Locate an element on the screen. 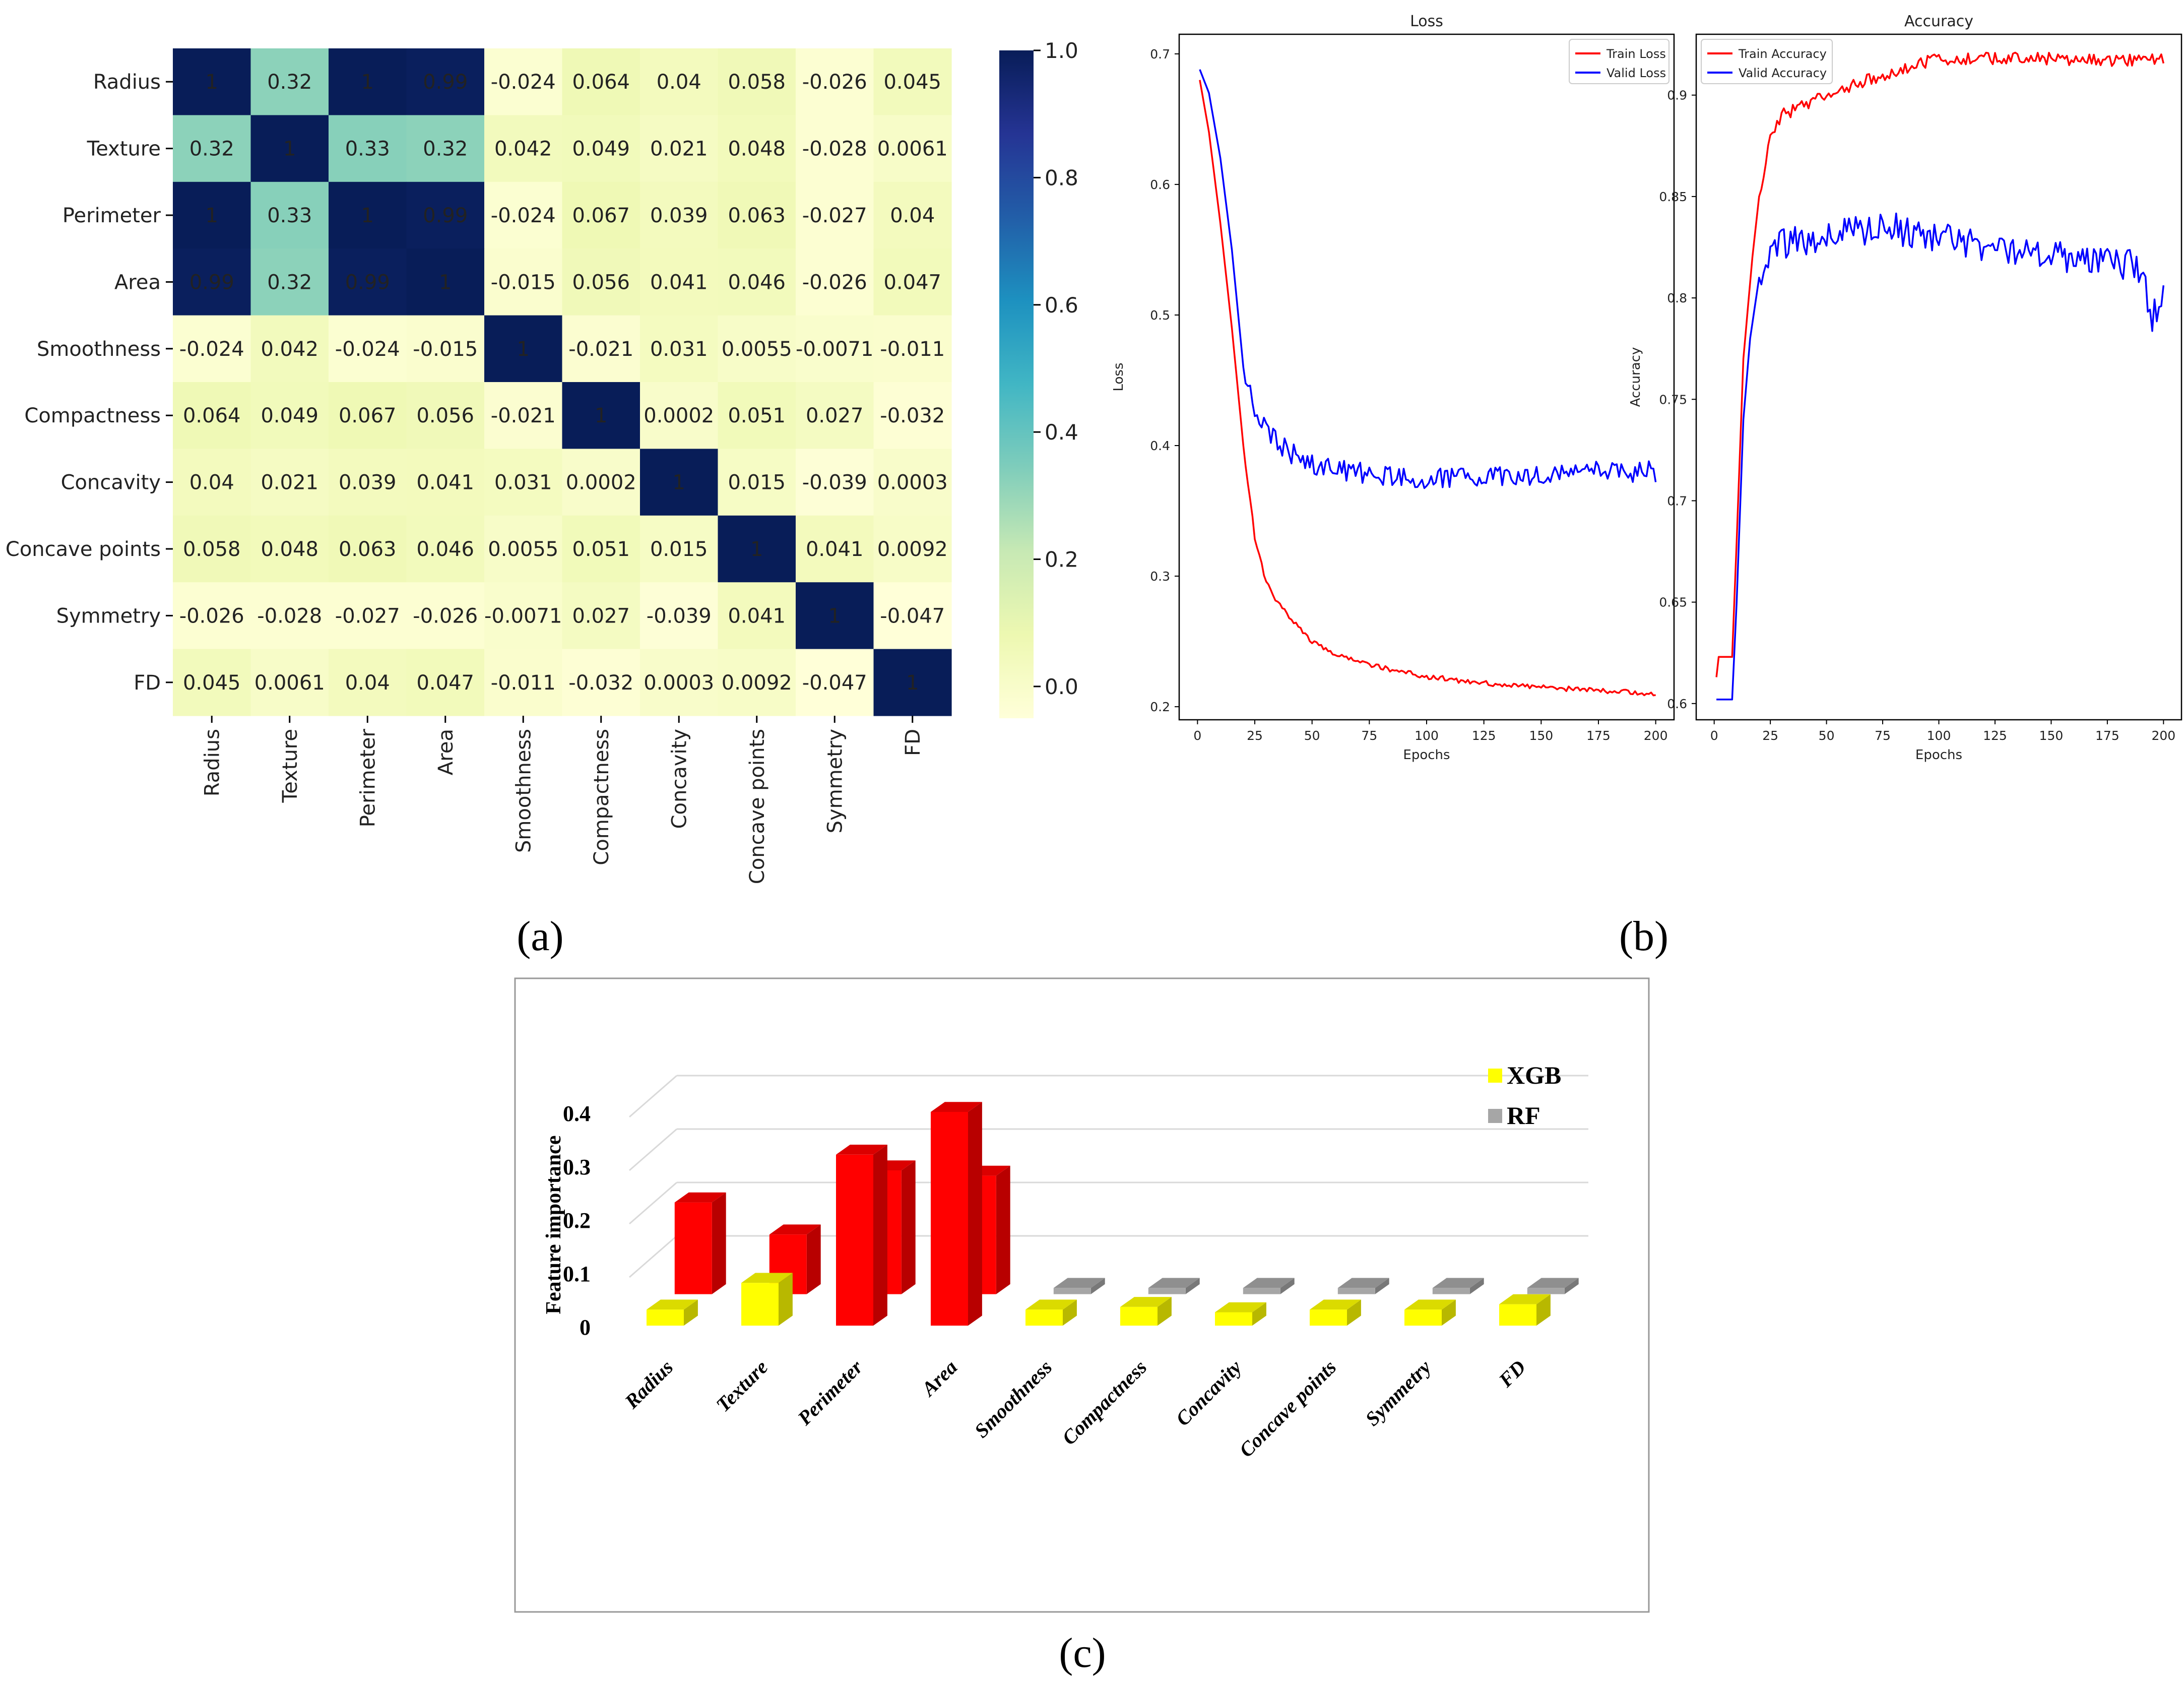 Image resolution: width=2184 pixels, height=1685 pixels. heatmap-cell-label: 0.048 is located at coordinates (757, 150).